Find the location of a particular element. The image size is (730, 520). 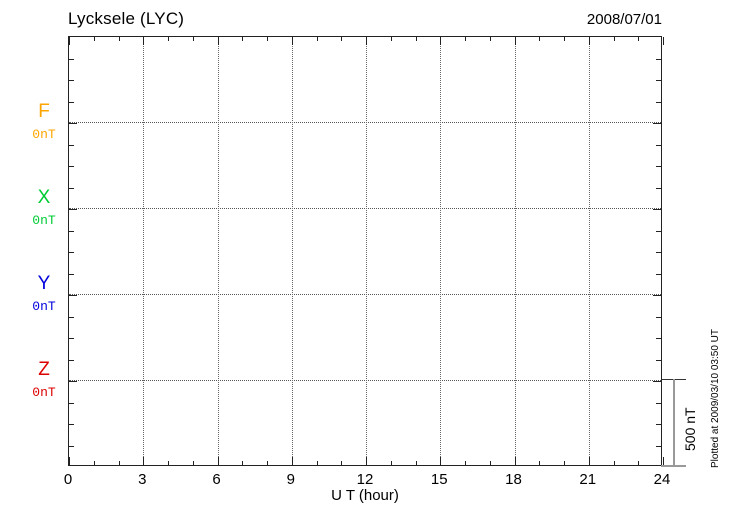

station-title: Lycksele (LYC) is located at coordinates (126, 18).